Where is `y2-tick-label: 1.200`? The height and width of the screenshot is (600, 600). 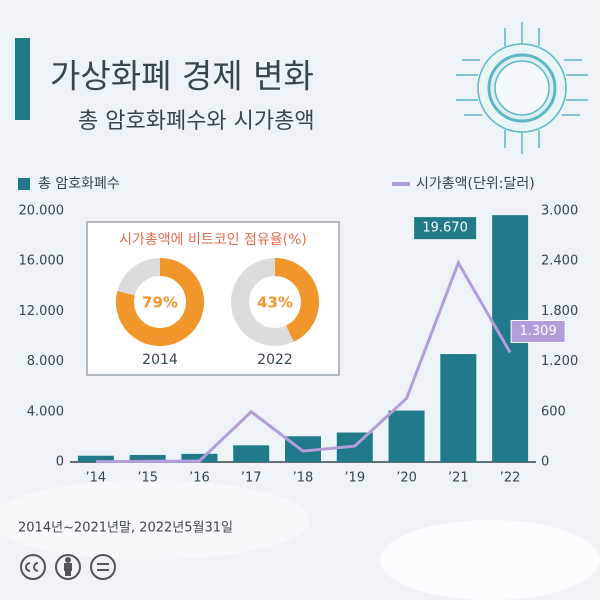 y2-tick-label: 1.200 is located at coordinates (559, 361).